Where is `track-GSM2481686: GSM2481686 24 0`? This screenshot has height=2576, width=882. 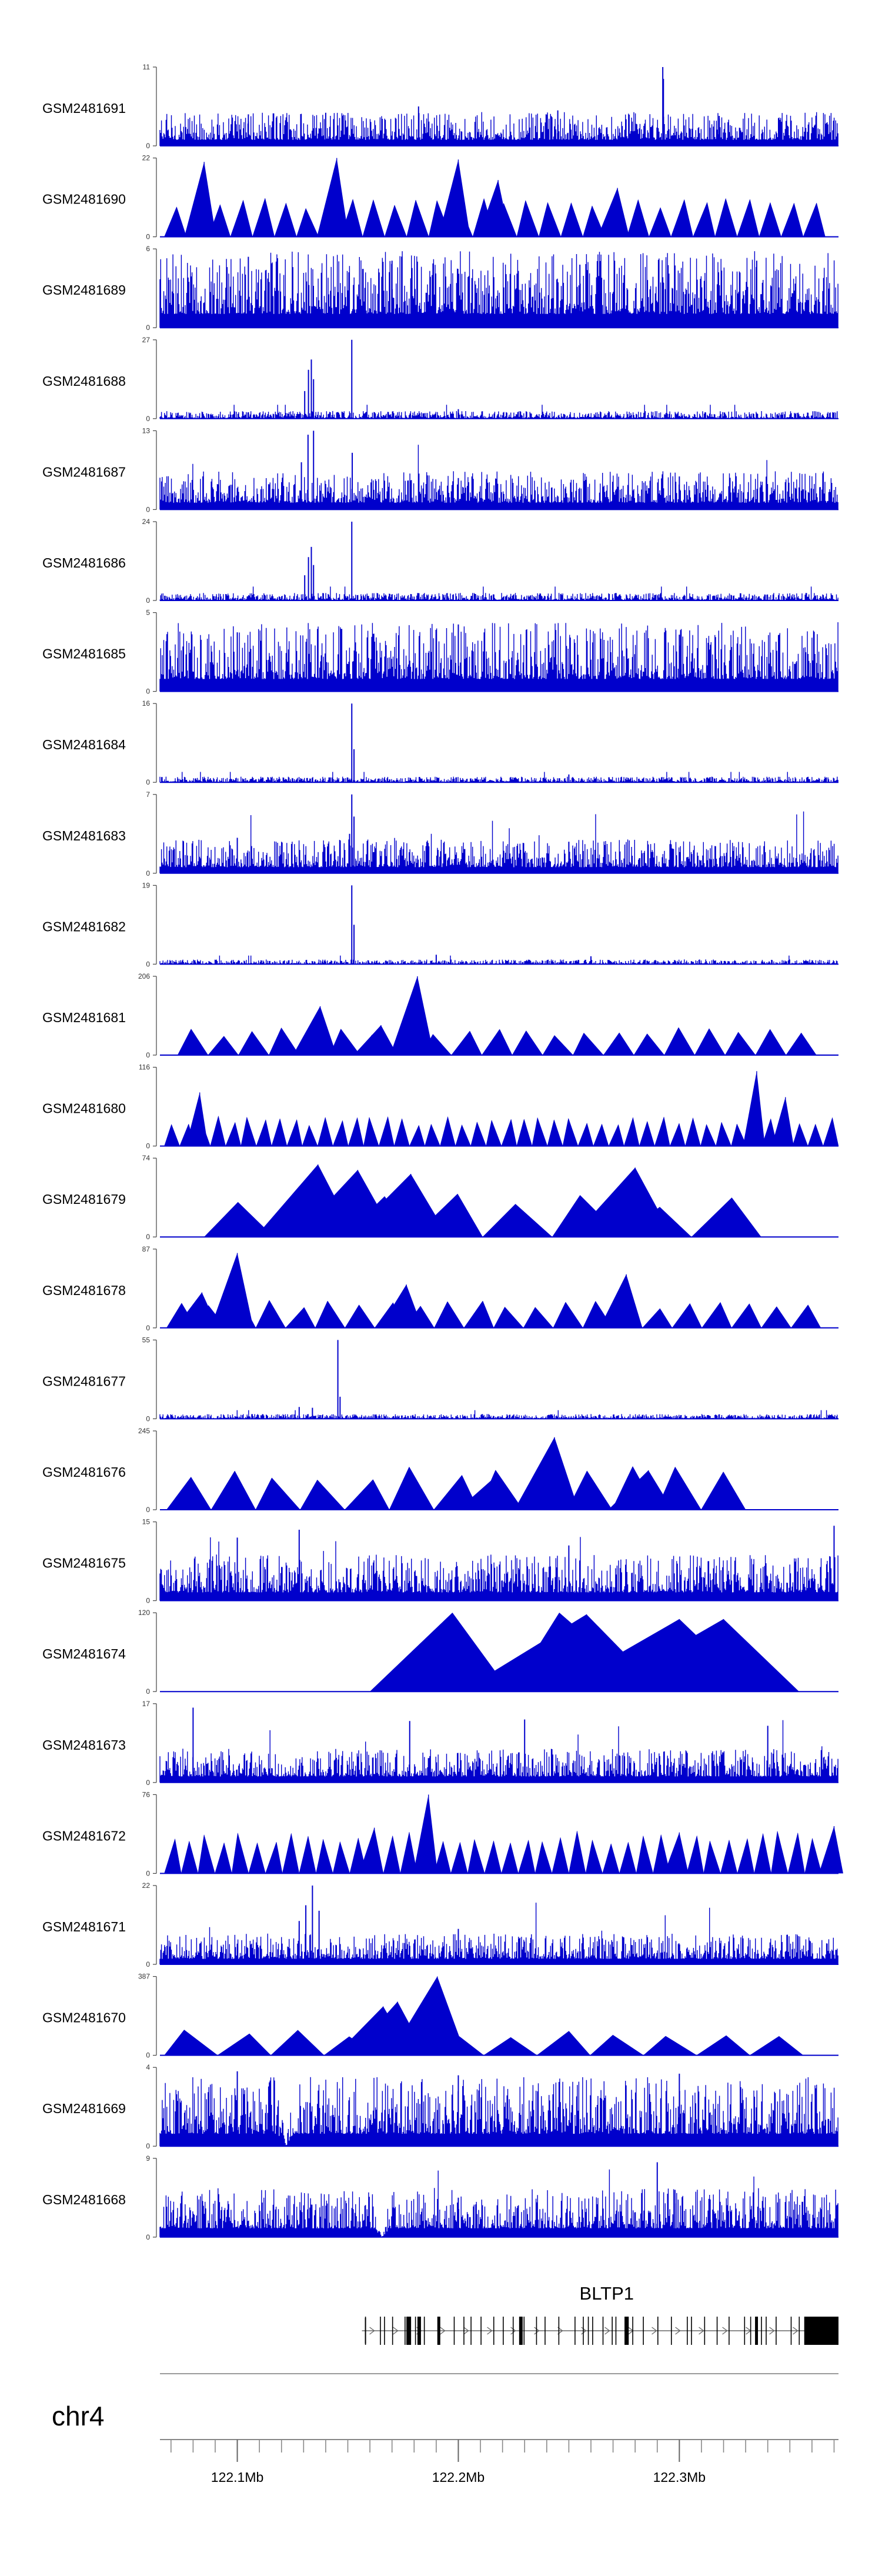
track-GSM2481686: GSM2481686 24 0 is located at coordinates (440, 561).